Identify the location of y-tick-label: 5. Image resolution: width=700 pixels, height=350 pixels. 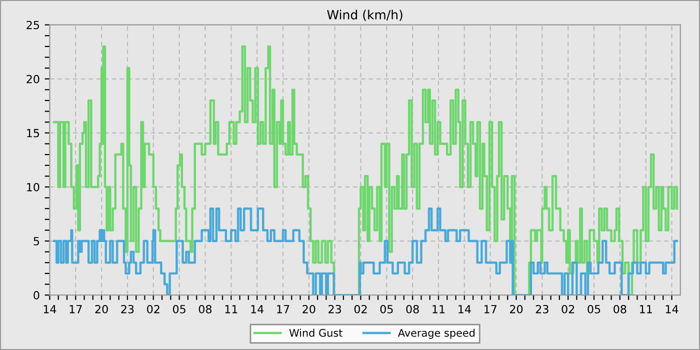
(37, 241).